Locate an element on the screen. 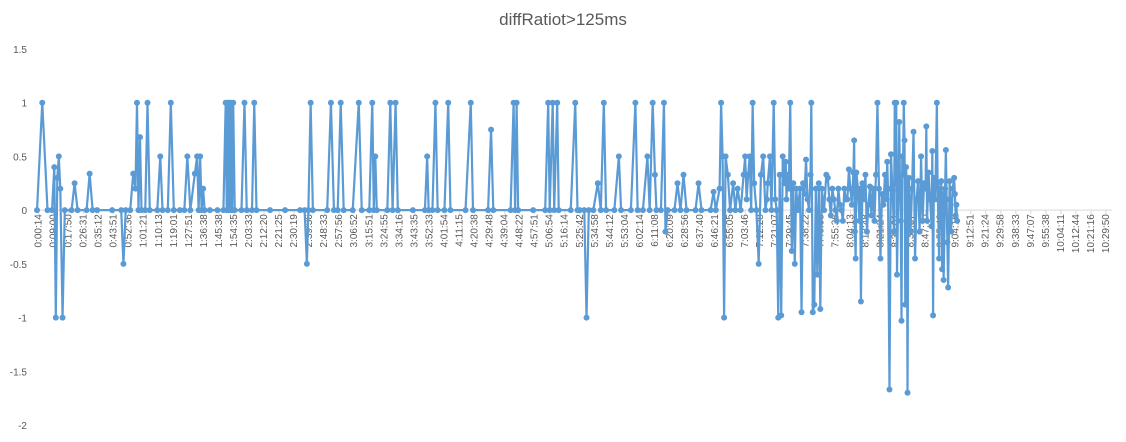 This screenshot has height=442, width=1126. x-tick-label: 6:02:14 is located at coordinates (640, 231).